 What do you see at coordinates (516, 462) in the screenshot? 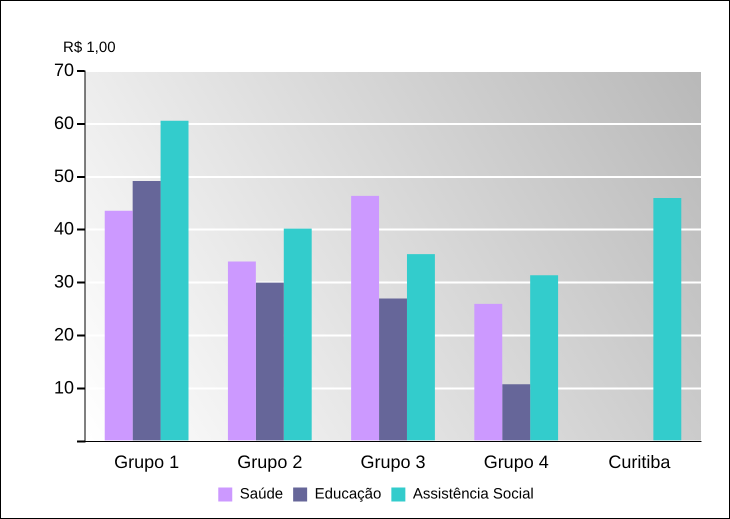
I see `x-tick-label: Grupo 4` at bounding box center [516, 462].